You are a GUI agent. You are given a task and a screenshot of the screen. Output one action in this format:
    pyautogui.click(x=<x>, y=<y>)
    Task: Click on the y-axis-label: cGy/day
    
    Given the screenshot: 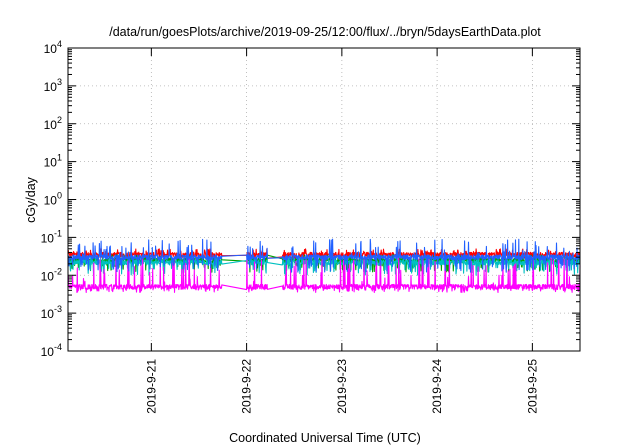 What is the action you would take?
    pyautogui.click(x=31, y=199)
    